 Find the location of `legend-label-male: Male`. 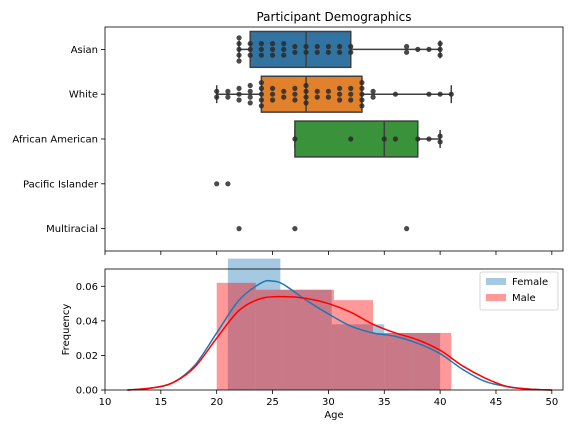

legend-label-male: Male is located at coordinates (524, 298).